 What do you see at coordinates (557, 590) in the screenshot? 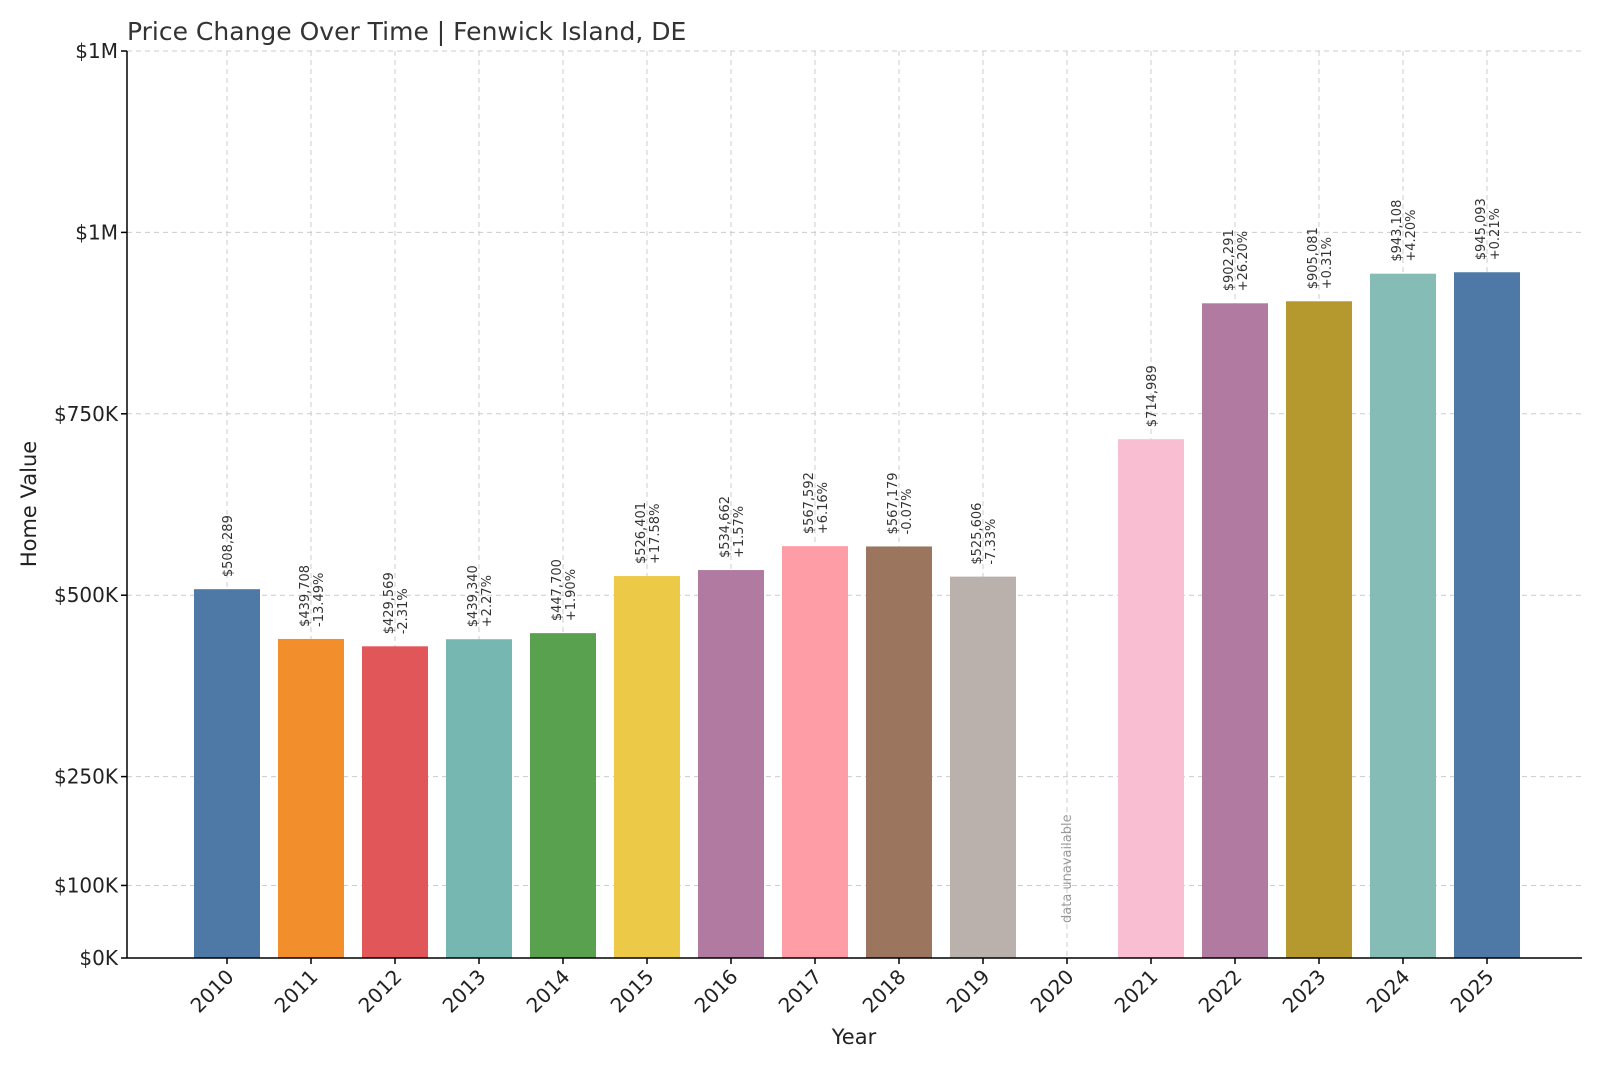
I see `bar-value-label: $447,700` at bounding box center [557, 590].